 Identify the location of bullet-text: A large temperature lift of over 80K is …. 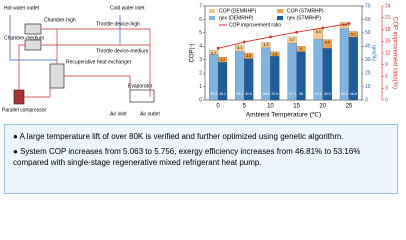
(181, 136).